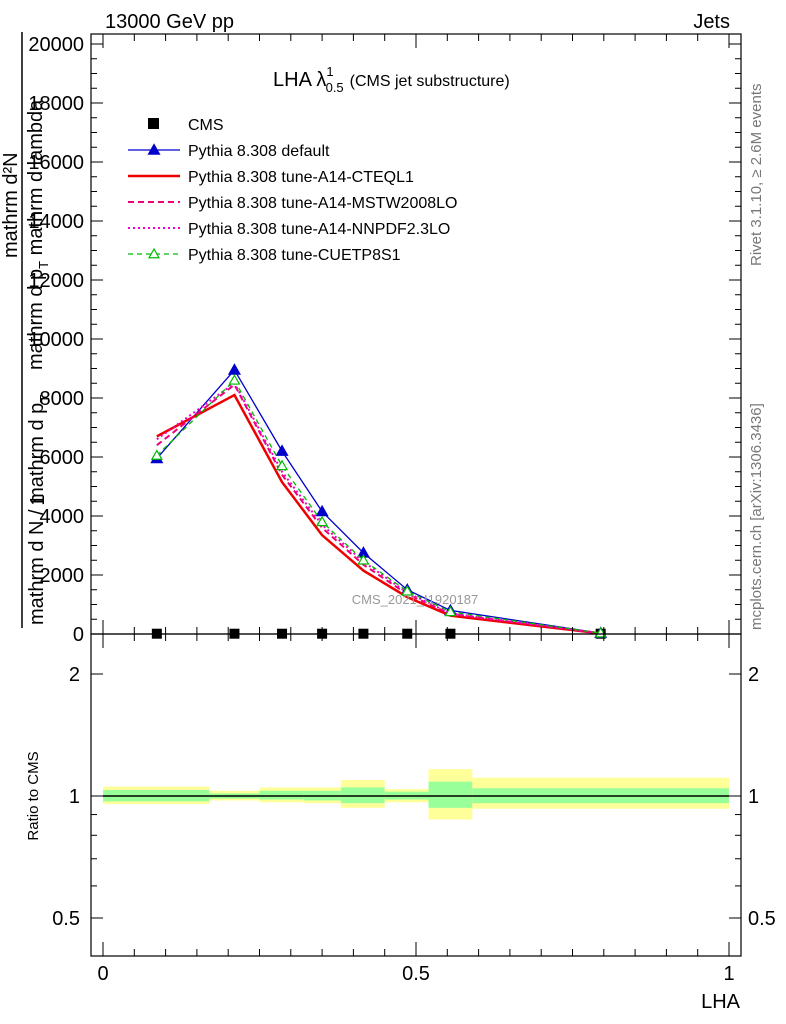  Describe the element at coordinates (756, 175) in the screenshot. I see `rivet-label: Rivet 3.1.10, ≥ 2.6M events` at that location.